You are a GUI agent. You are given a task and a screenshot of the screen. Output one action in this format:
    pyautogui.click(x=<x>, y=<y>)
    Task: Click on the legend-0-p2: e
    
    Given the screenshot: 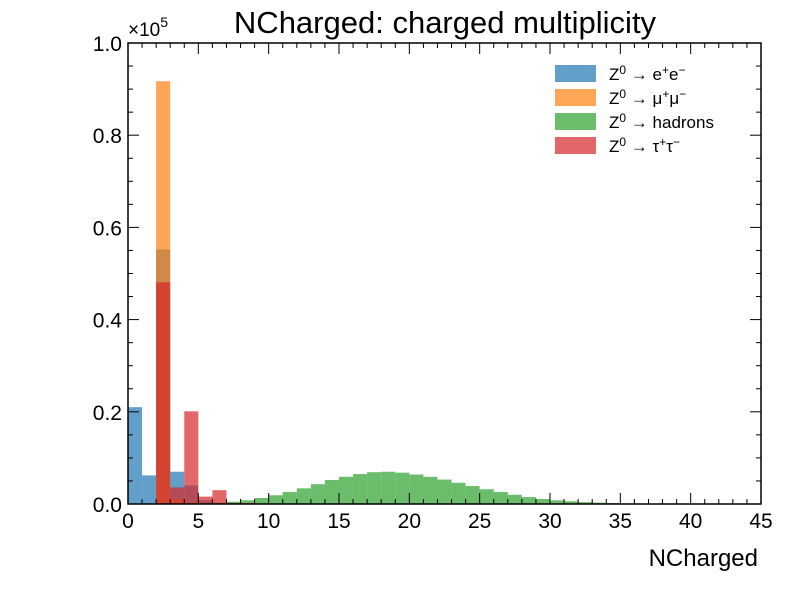 What is the action you would take?
    pyautogui.click(x=673, y=74)
    